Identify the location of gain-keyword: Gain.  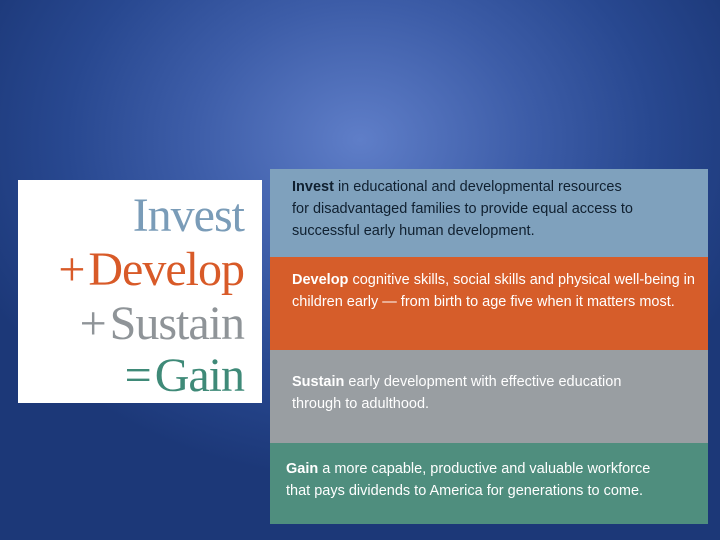
(302, 469).